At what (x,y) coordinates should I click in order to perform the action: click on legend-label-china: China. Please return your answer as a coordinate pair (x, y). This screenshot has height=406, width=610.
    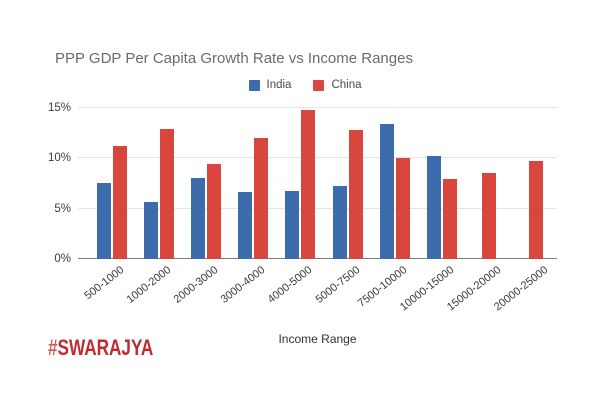
    Looking at the image, I should click on (346, 85).